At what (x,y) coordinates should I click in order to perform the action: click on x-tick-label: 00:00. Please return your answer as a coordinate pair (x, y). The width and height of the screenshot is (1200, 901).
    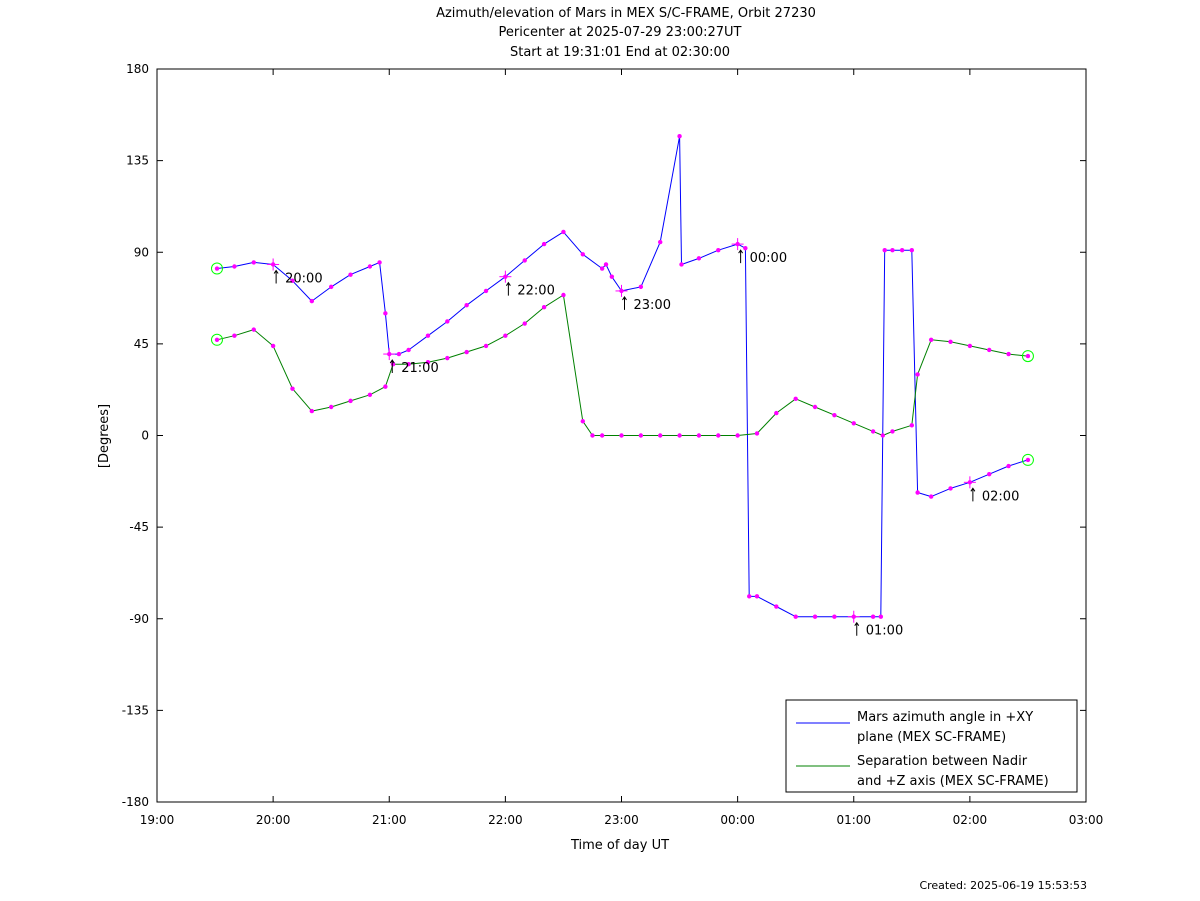
    Looking at the image, I should click on (737, 820).